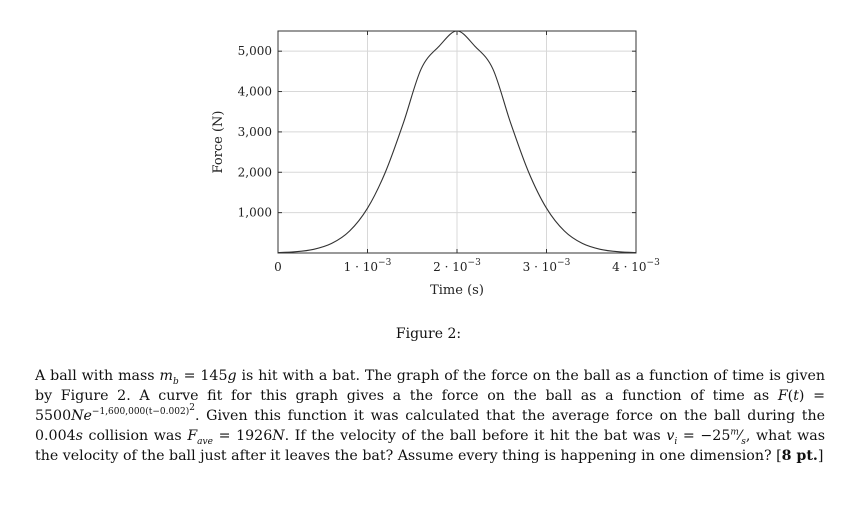 This screenshot has width=857, height=524. I want to click on y-tick-label: 3,000, so click(255, 132).